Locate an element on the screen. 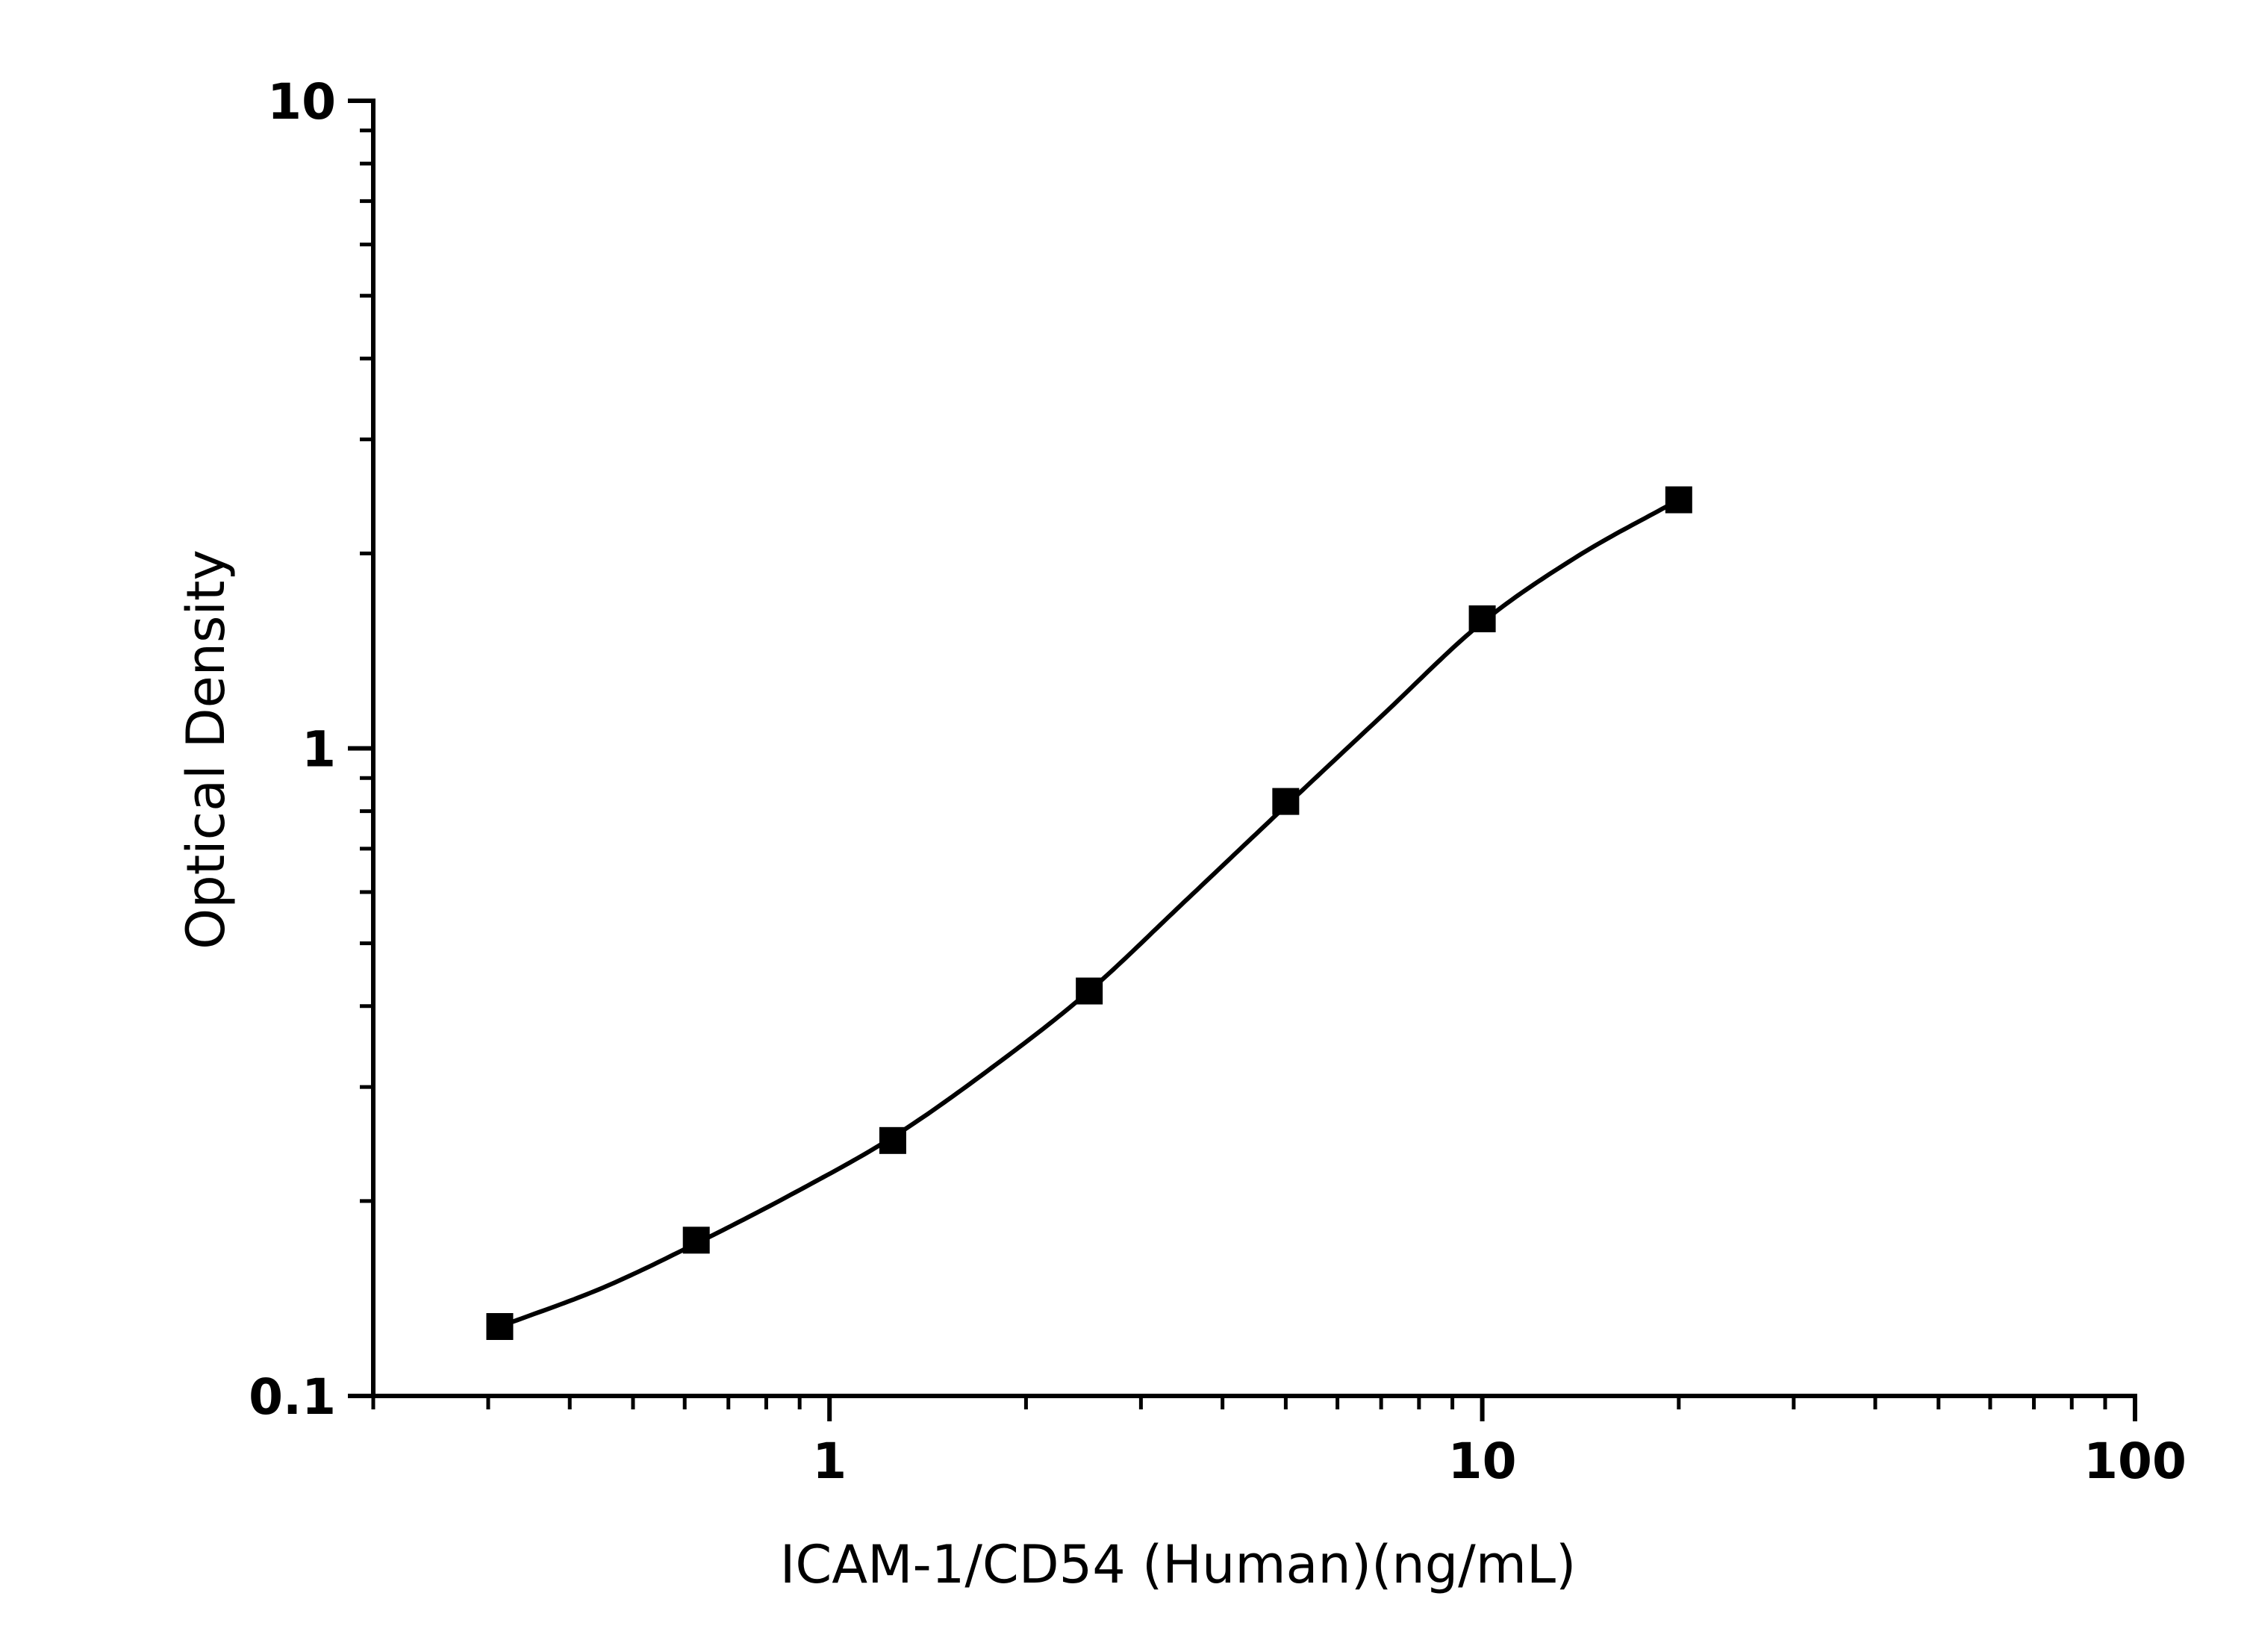 The height and width of the screenshot is (1652, 2244). x-axis-title: ICAM-1/CD54 (Human)(ng/mL) is located at coordinates (1178, 1565).